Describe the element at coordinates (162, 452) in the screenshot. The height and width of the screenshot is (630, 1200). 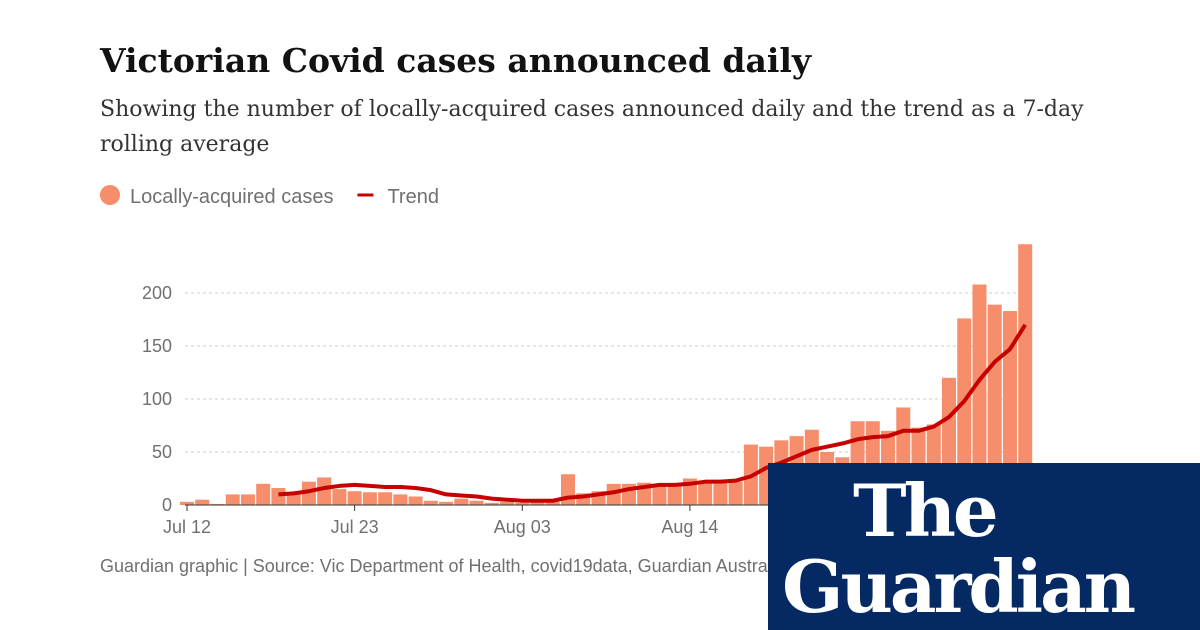
I see `y-tick-label: 50` at that location.